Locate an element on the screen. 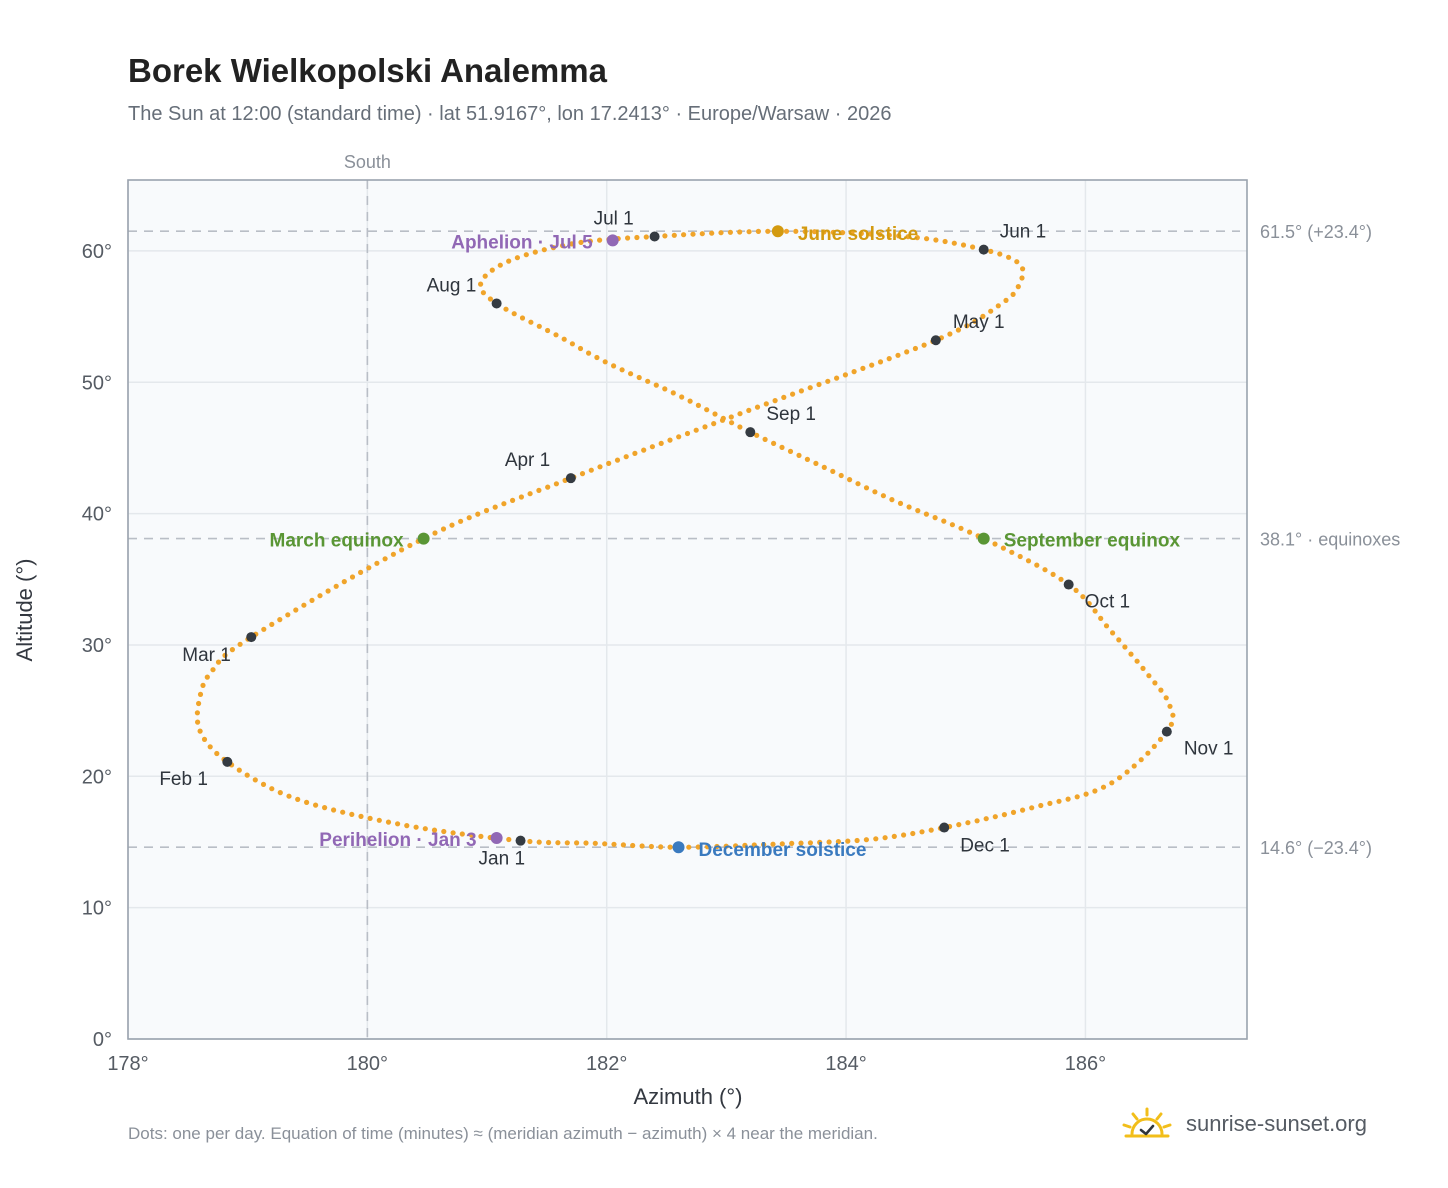 The height and width of the screenshot is (1188, 1448). brand-name: sunrise-sunset.org is located at coordinates (1276, 1123).